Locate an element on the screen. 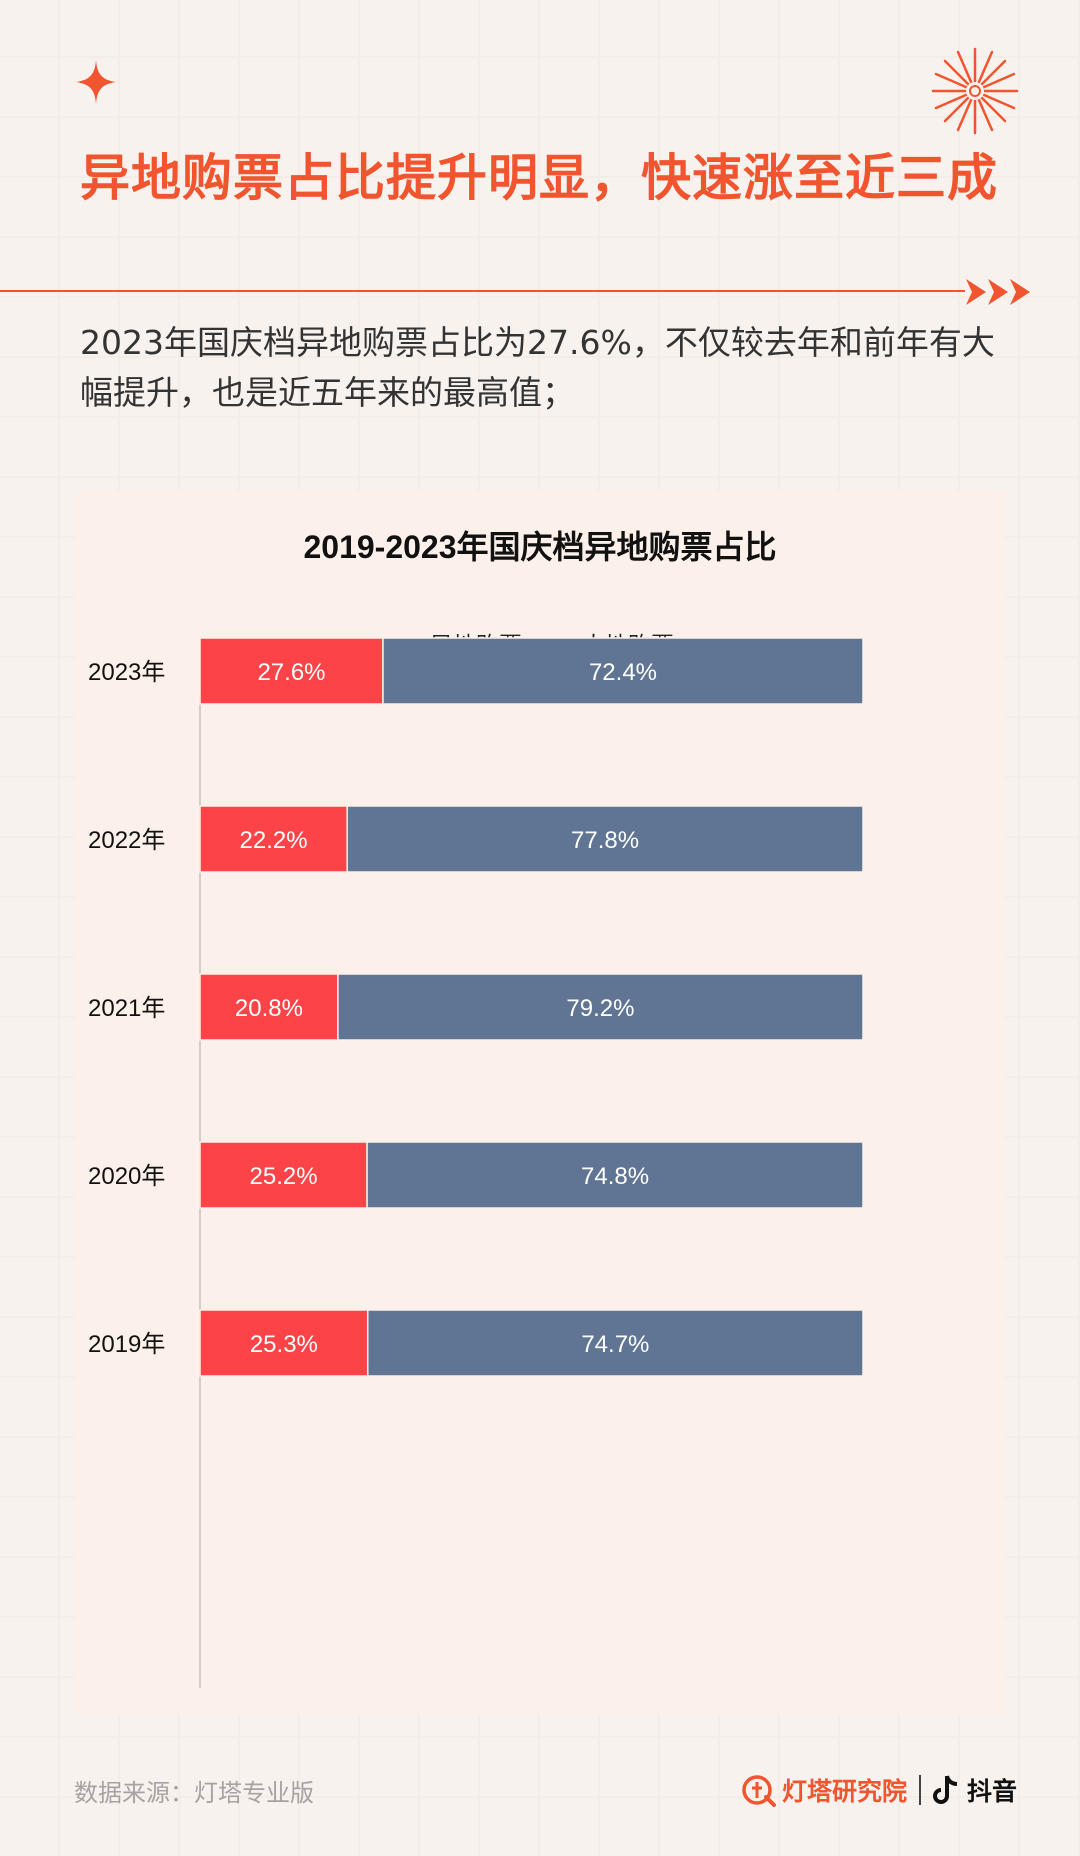  data-label: 77.8% is located at coordinates (605, 840).